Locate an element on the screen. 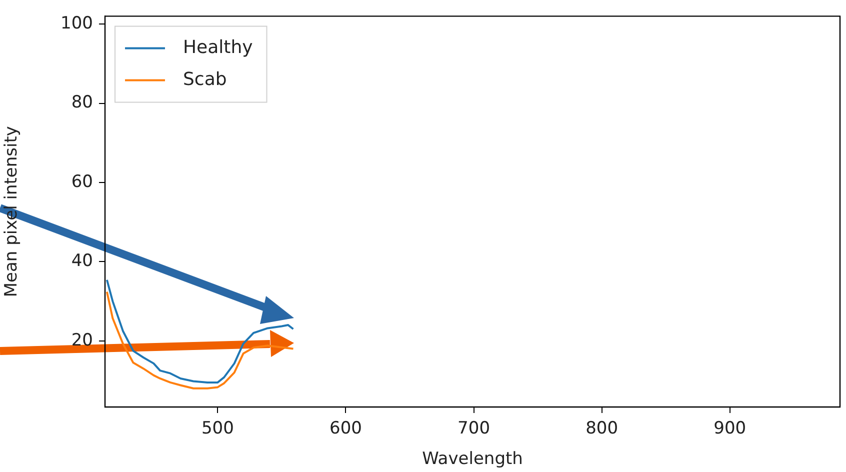 The height and width of the screenshot is (472, 846). legend-label: Scab is located at coordinates (205, 79).